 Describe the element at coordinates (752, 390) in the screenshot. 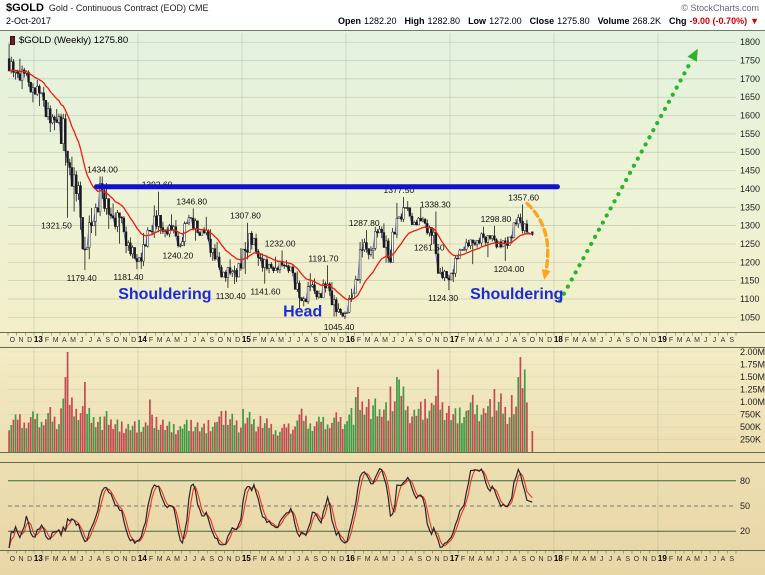

I see `svg-text: 1.25M` at that location.